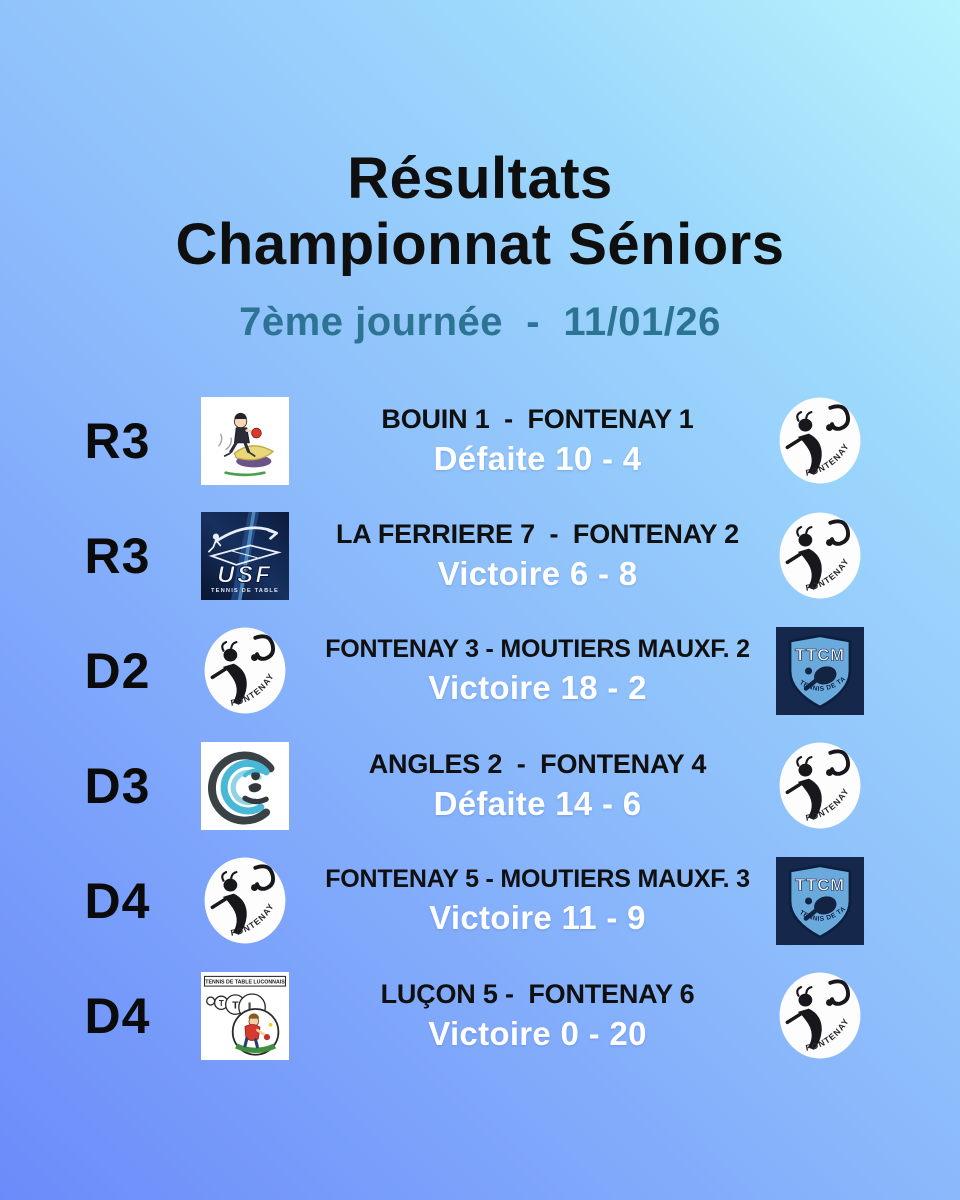  I want to click on match-info: ANGLES 2 - FONTENAY 4 Défaite 14 - 6, so click(537, 786).